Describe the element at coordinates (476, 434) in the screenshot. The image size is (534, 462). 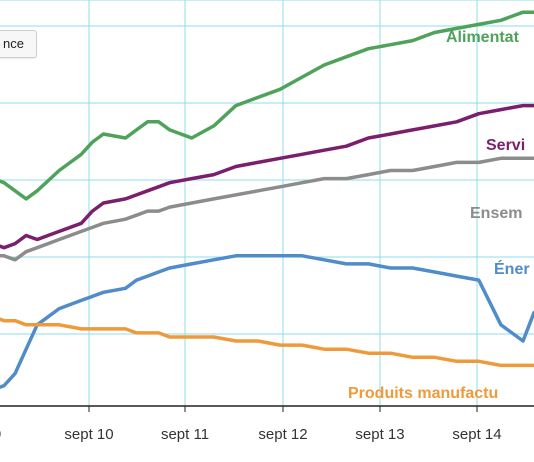
I see `x-tick-label-5: sept 14` at that location.